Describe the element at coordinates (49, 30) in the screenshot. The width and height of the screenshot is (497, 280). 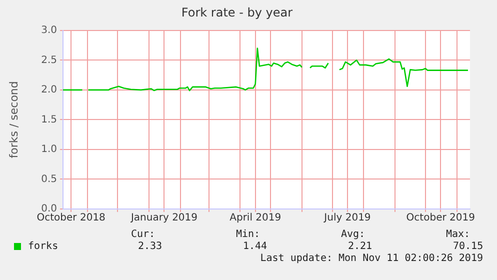
I see `y-tick-label: 3.0` at that location.